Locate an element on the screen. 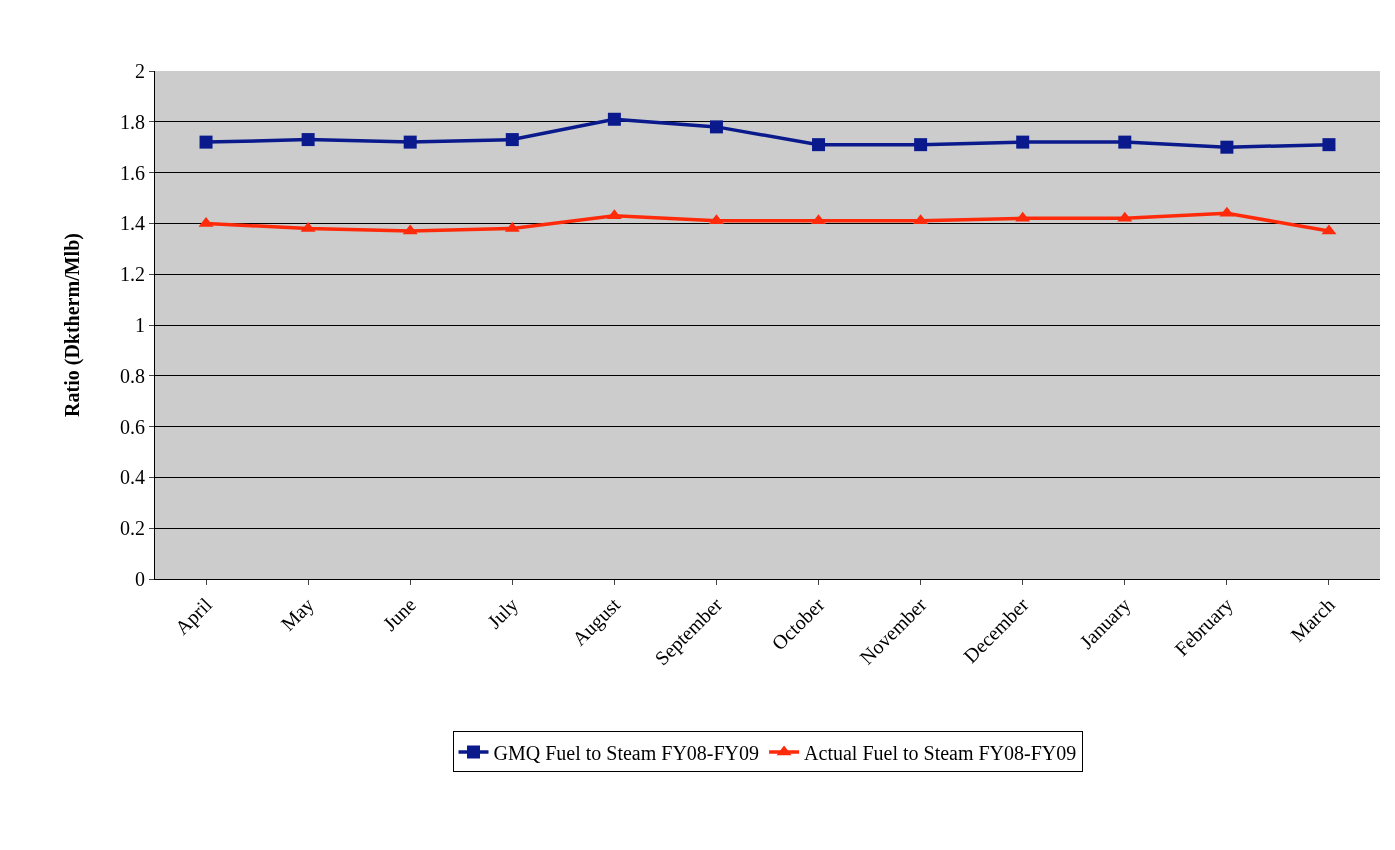 The width and height of the screenshot is (1395, 850). y-tick-label: 1.2 is located at coordinates (132, 274).